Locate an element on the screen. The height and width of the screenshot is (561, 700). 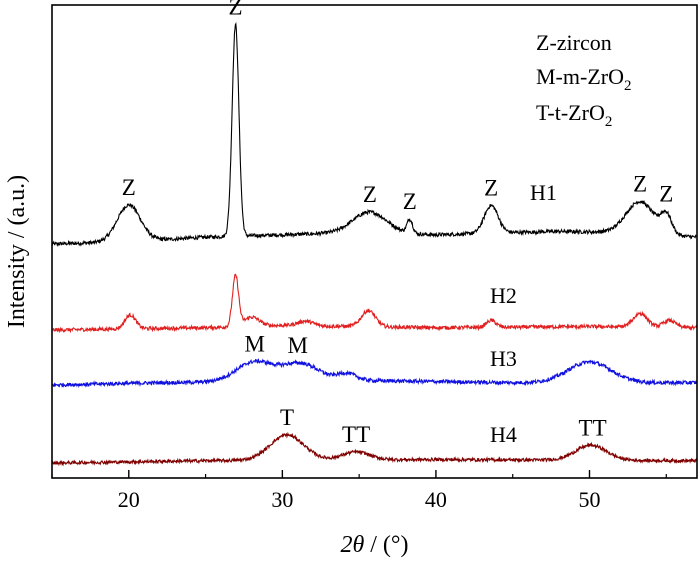
legend: Z-zircon M-m-ZrO2 T-t-ZrO2 is located at coordinates (583, 80).